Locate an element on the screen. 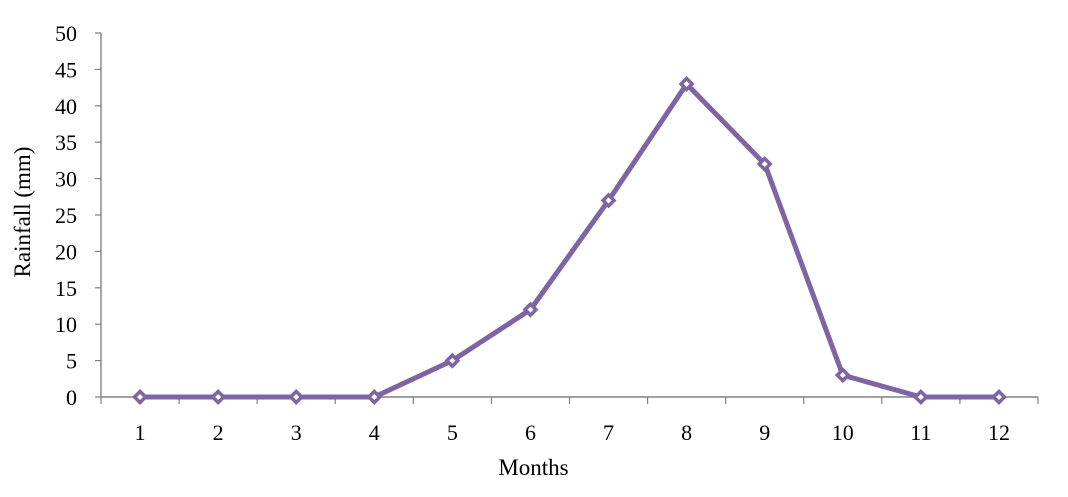 The height and width of the screenshot is (497, 1068). y-tick-label: 0 is located at coordinates (71, 397).